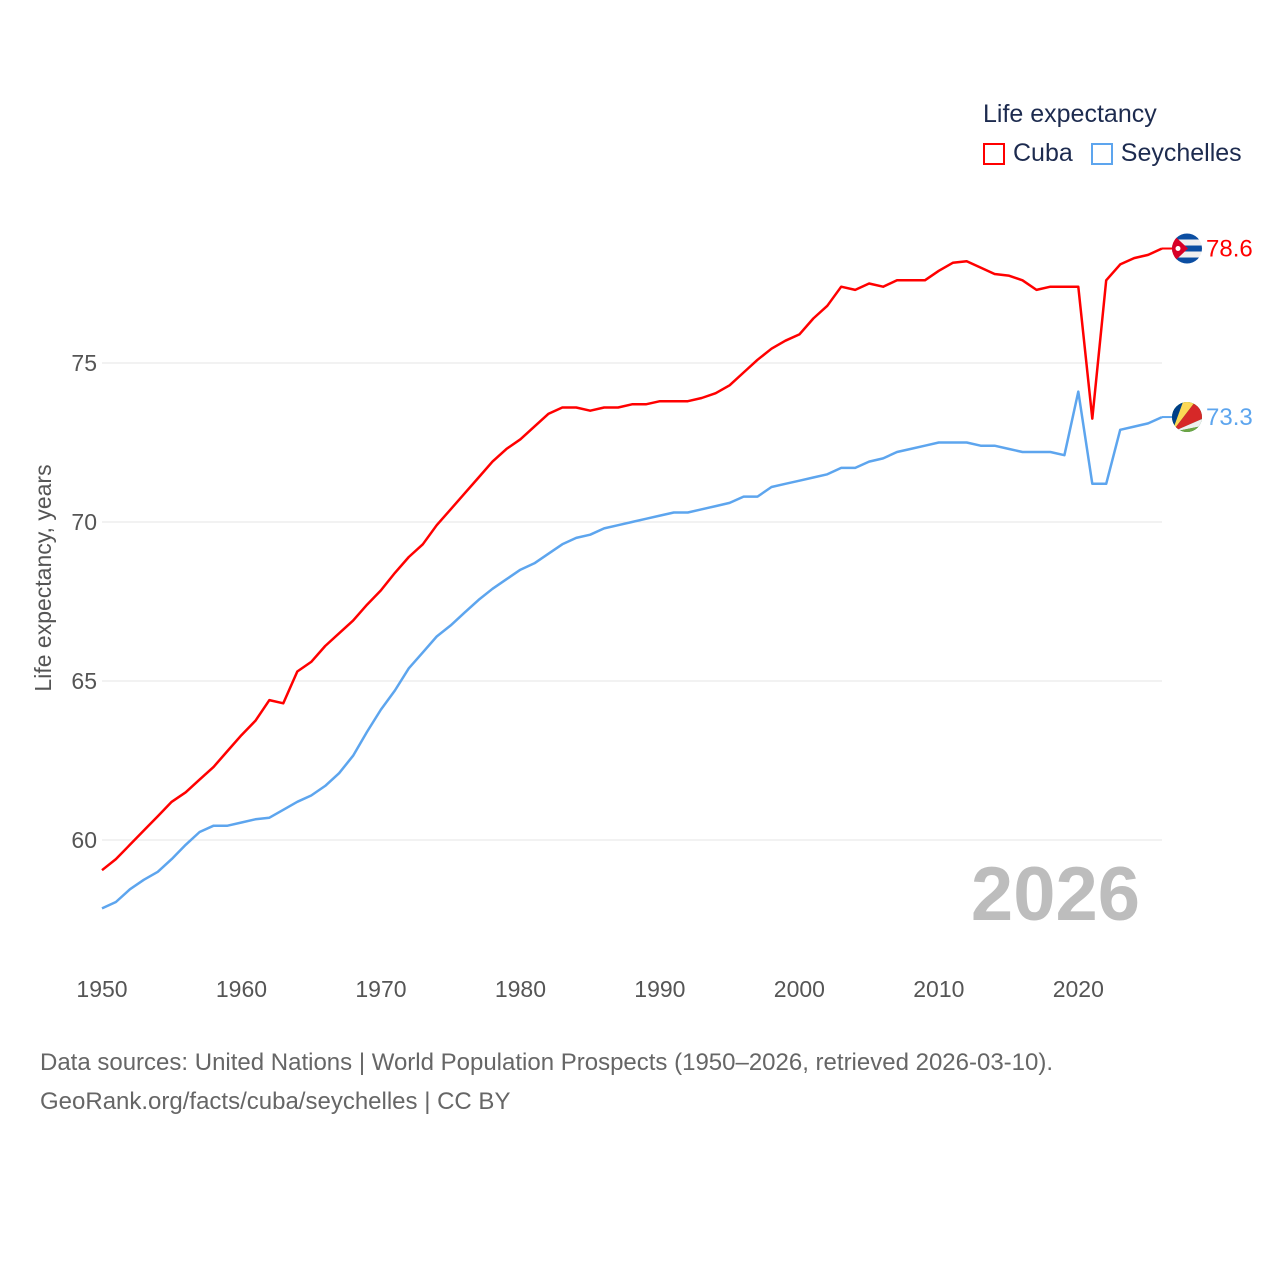 The width and height of the screenshot is (1280, 1280). I want to click on x-tick-label: 1950, so click(101, 989).